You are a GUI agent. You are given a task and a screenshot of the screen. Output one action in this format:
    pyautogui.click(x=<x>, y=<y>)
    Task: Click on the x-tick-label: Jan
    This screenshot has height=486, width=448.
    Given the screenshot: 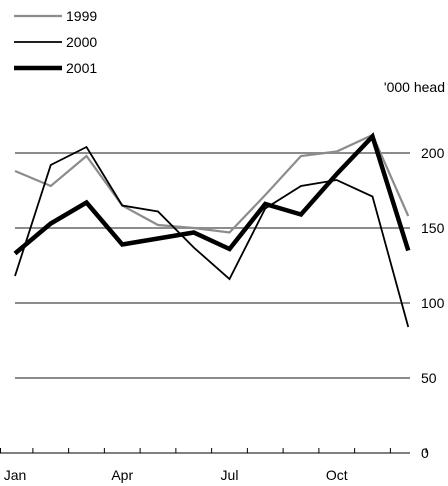 What is the action you would take?
    pyautogui.click(x=15, y=475)
    